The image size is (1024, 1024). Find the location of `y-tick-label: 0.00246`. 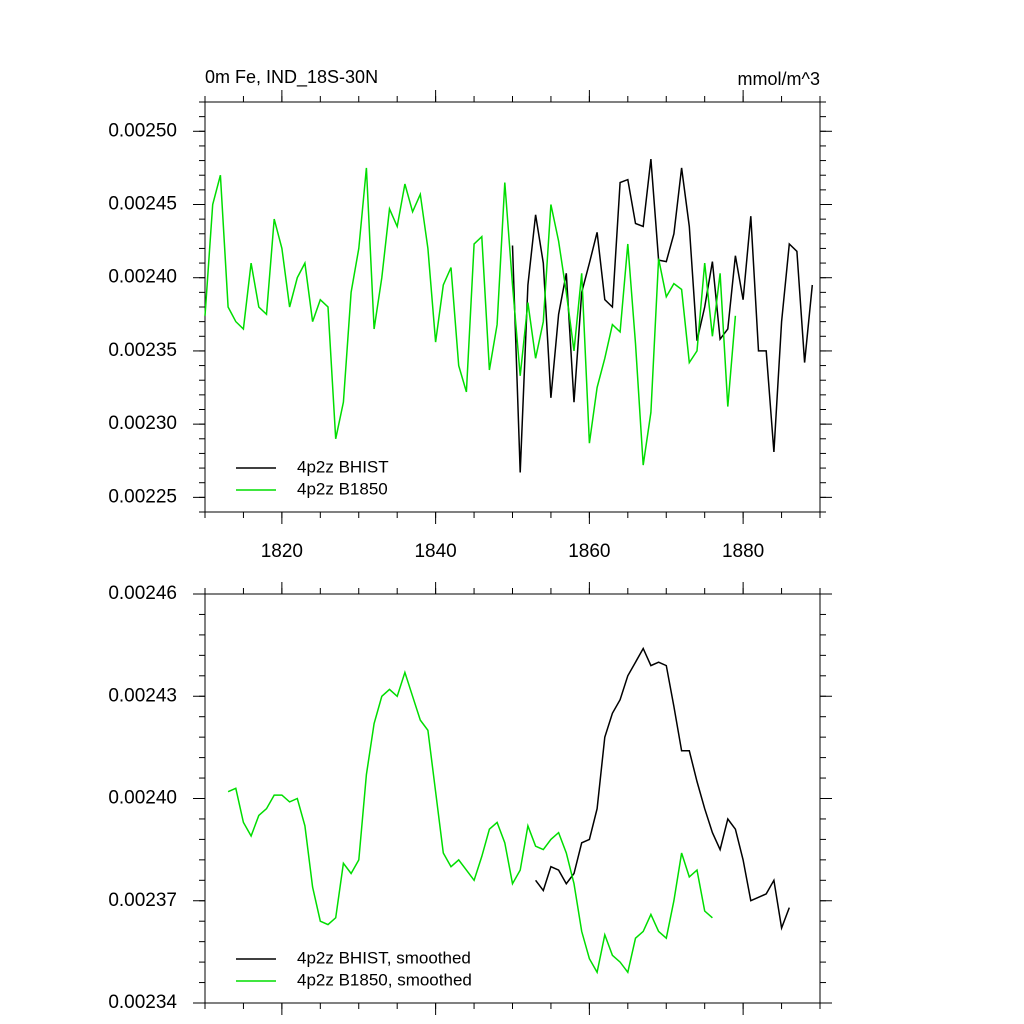

y-tick-label: 0.00246 is located at coordinates (142, 593).